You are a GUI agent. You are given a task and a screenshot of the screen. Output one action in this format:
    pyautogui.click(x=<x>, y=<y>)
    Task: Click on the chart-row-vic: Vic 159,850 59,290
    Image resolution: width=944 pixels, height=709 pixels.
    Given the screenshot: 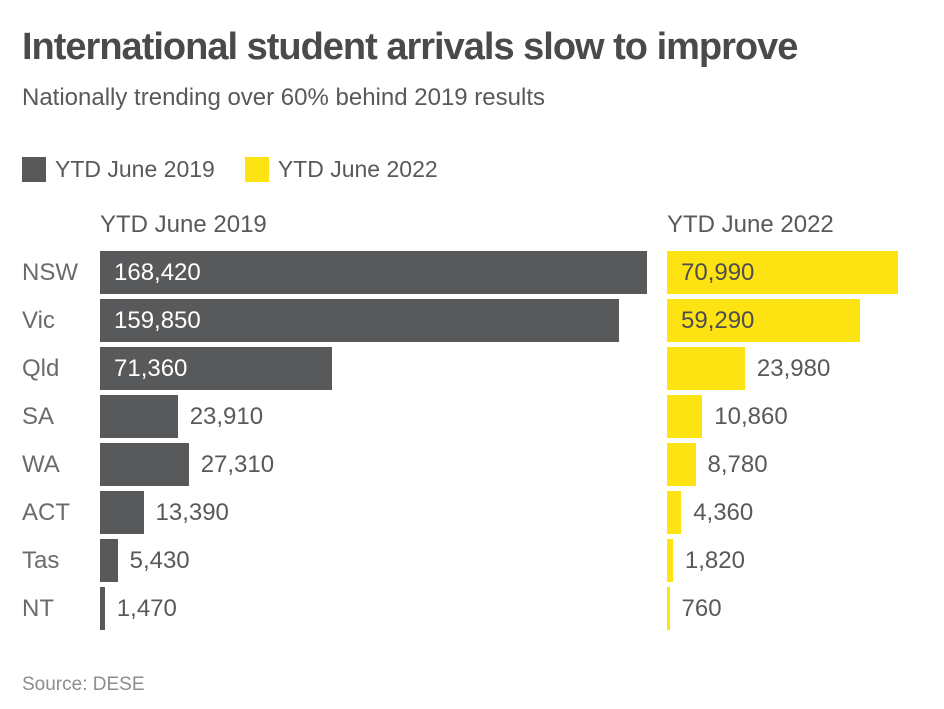 What is the action you would take?
    pyautogui.click(x=472, y=323)
    